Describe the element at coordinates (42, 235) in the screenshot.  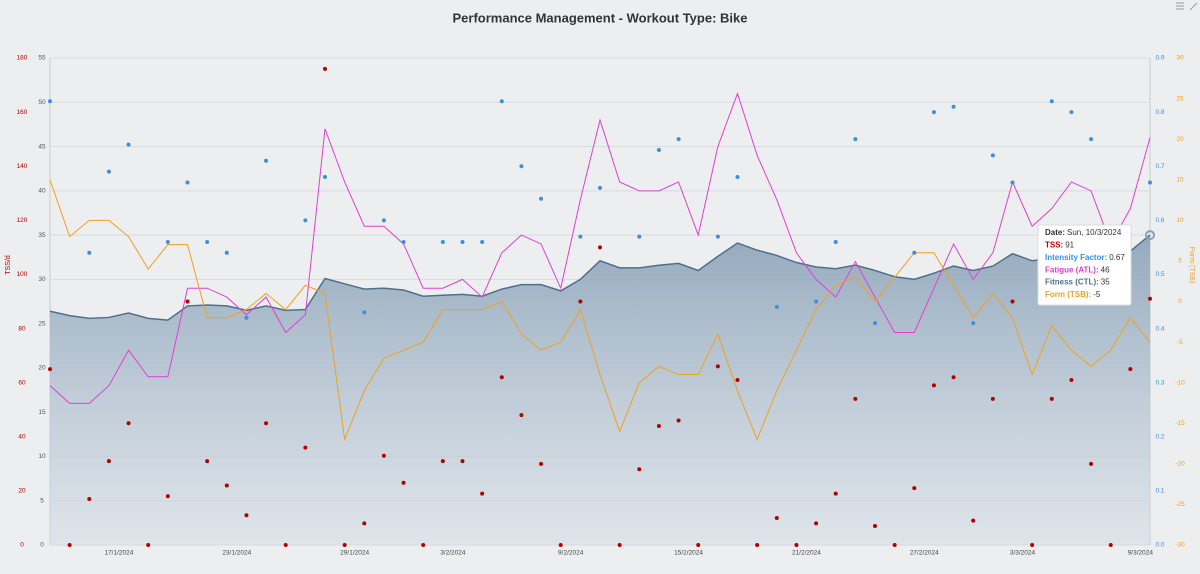
I see `y-tick-label: 35` at that location.